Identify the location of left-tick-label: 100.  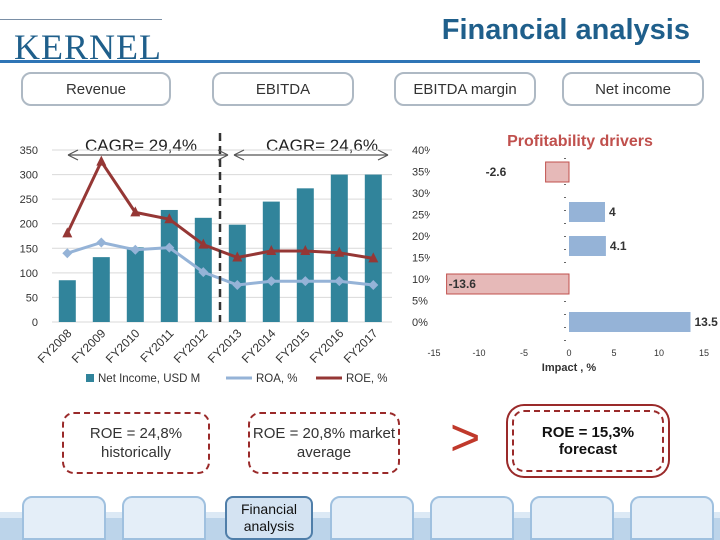
(29, 274).